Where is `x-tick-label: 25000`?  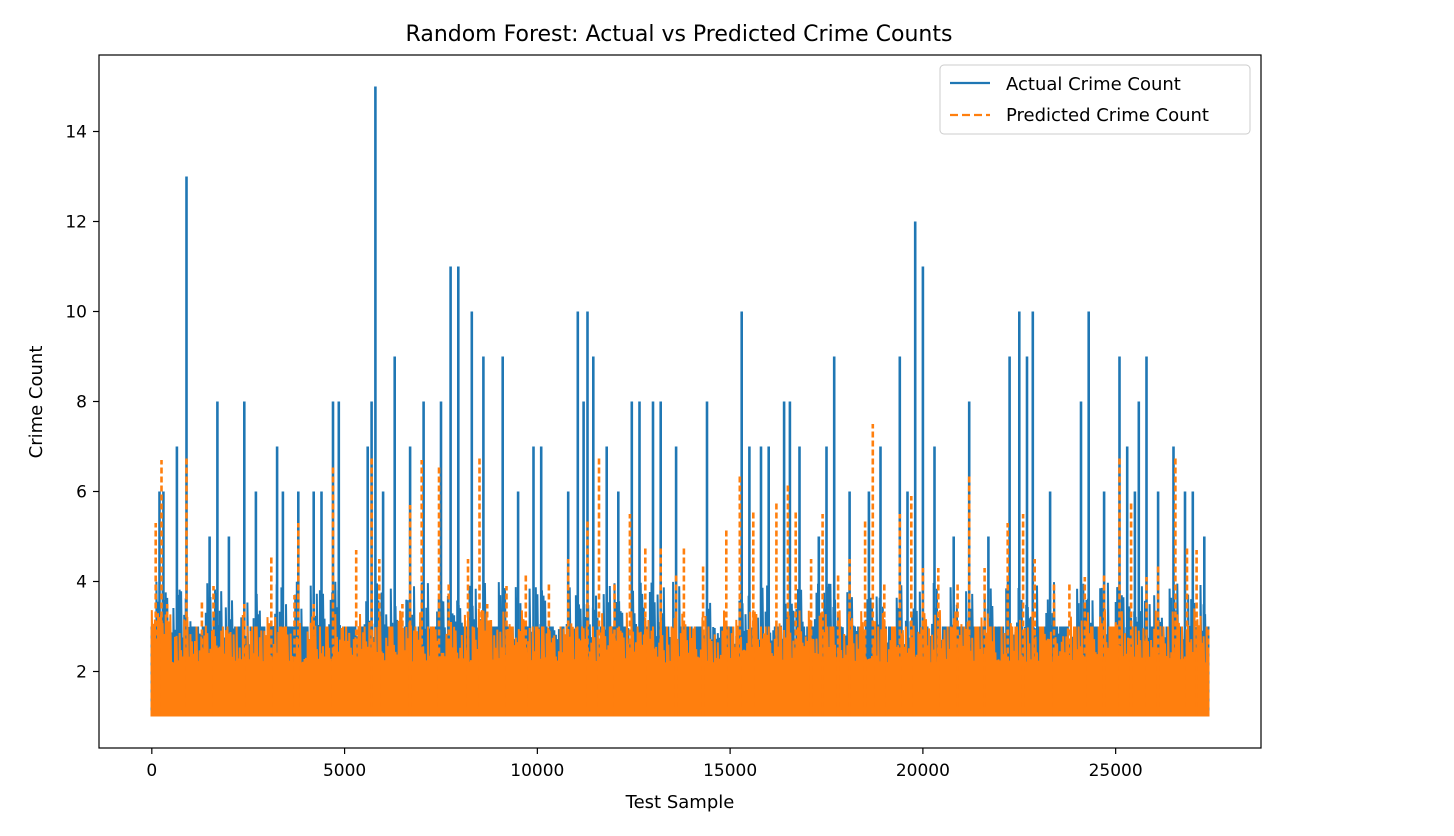 x-tick-label: 25000 is located at coordinates (1116, 771).